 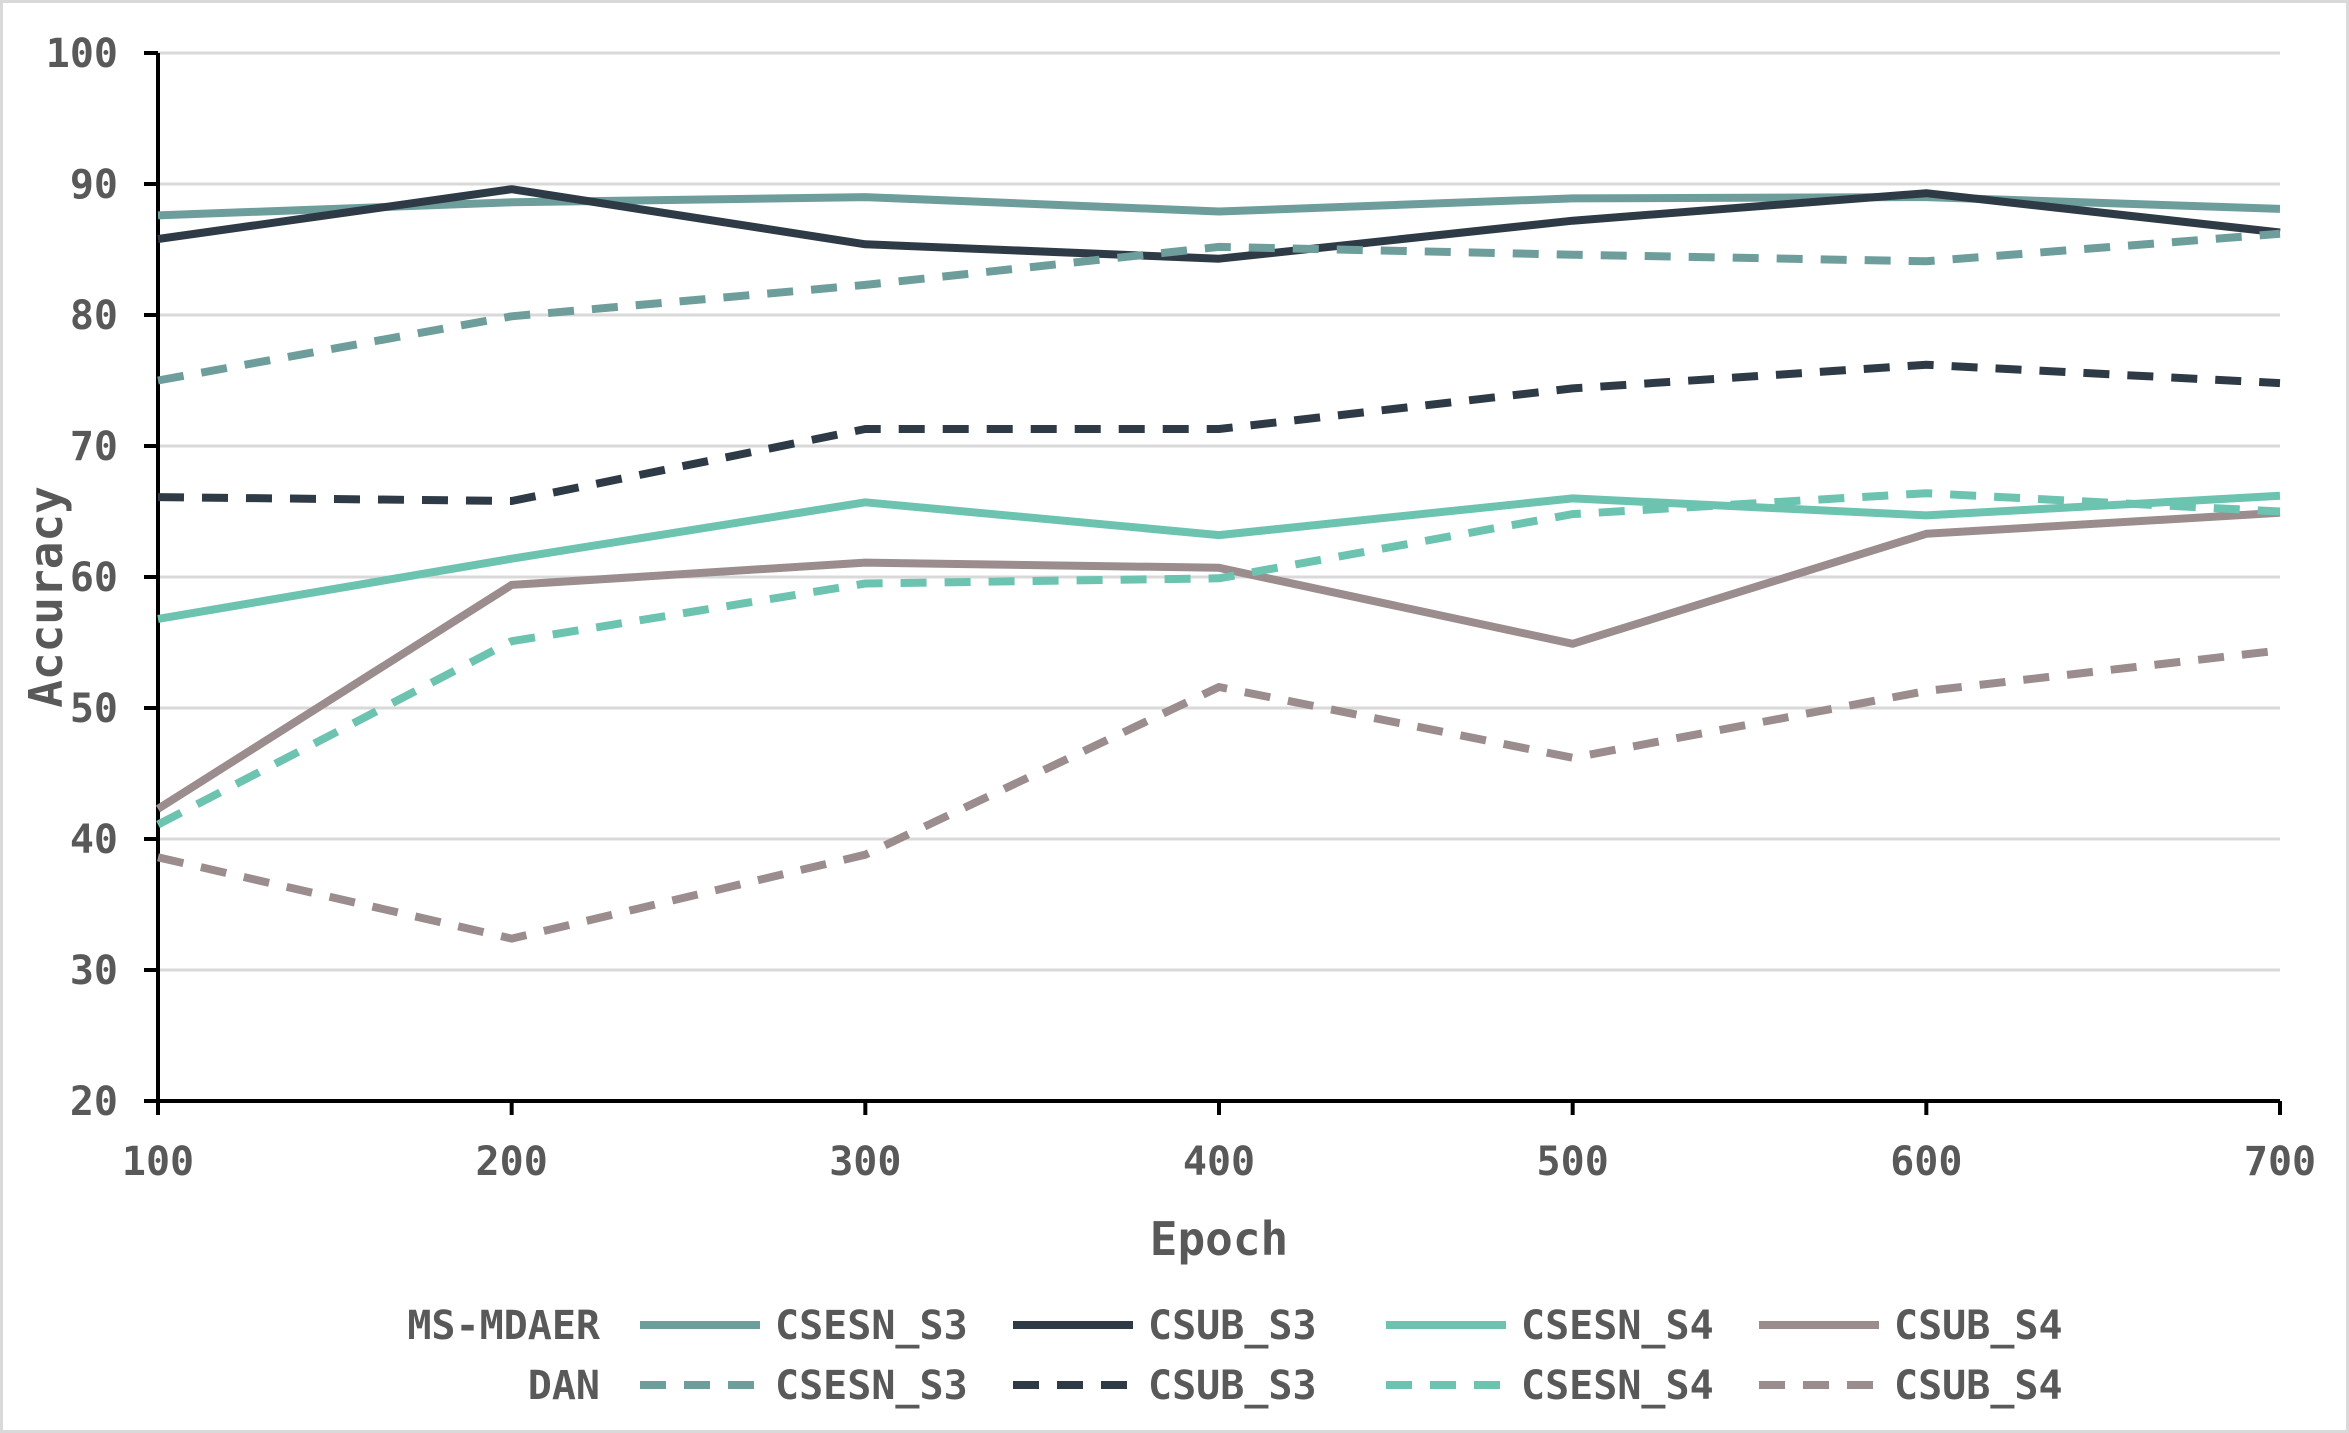 I want to click on x-tick-label-500: 500, so click(x=1573, y=1162).